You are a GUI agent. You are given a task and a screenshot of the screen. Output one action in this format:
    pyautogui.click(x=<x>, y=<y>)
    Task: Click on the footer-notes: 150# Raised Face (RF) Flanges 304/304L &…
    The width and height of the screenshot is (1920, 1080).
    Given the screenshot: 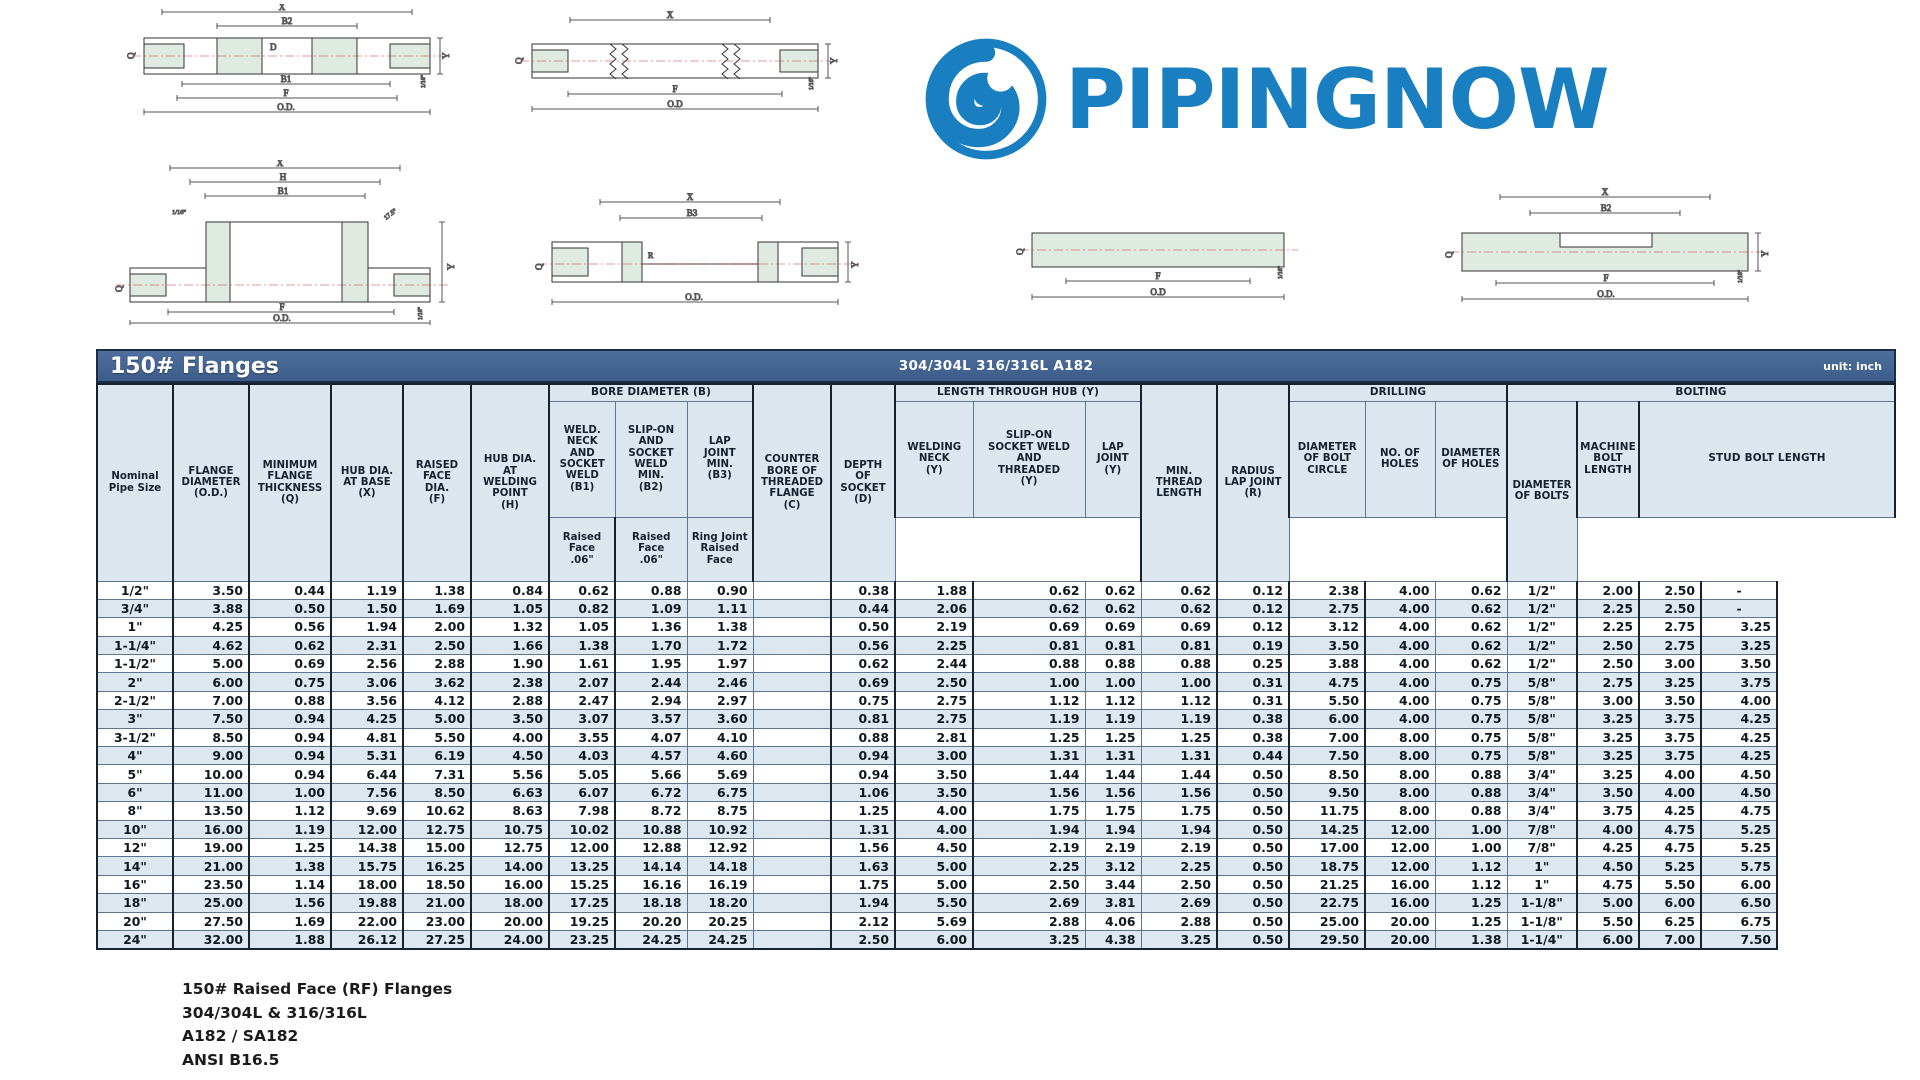 What is the action you would take?
    pyautogui.click(x=317, y=1025)
    